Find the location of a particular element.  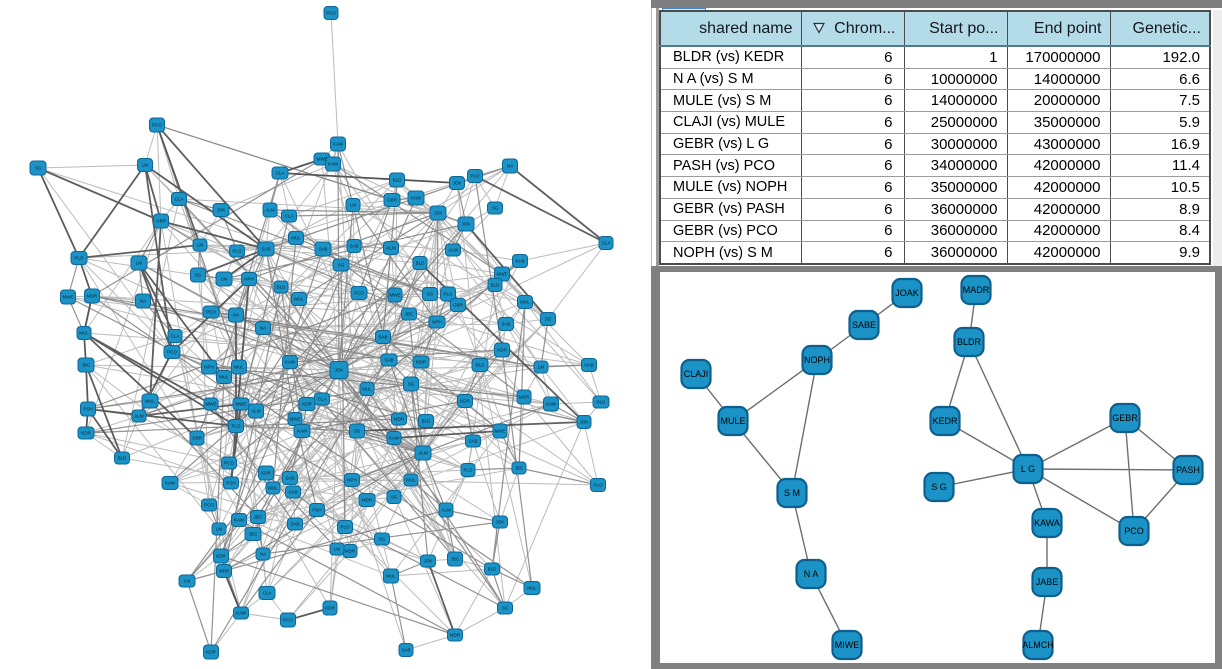

svg-text: ALMCH is located at coordinates (1038, 645).